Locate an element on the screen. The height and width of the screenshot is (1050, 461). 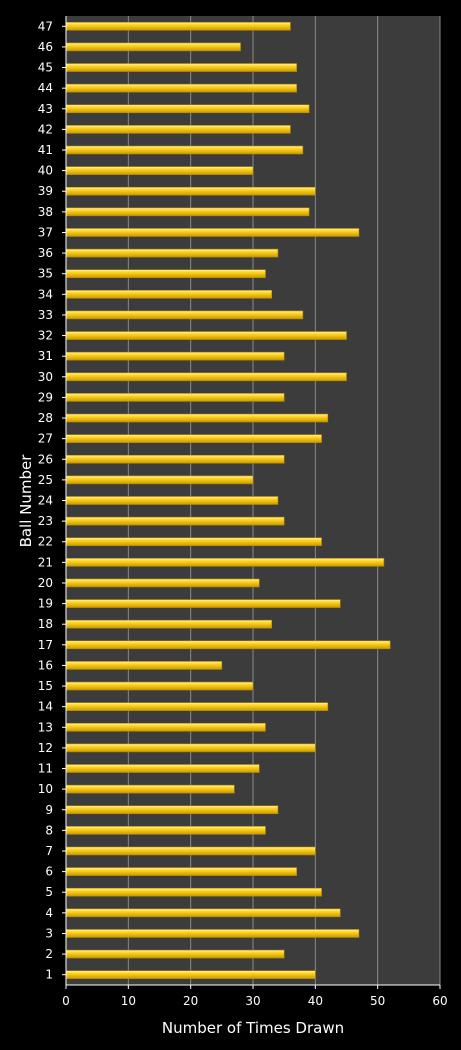
y-tick-label-3: 3 is located at coordinates (49, 933).